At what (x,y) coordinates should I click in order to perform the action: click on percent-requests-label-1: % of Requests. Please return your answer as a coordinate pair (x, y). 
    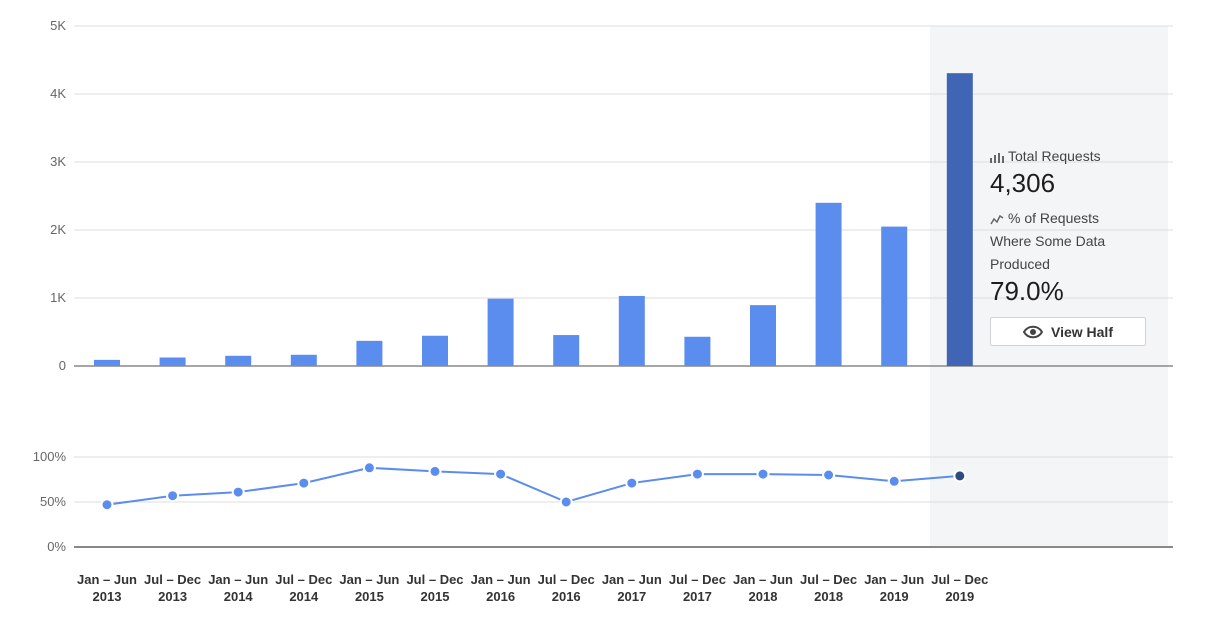
    Looking at the image, I should click on (1054, 218).